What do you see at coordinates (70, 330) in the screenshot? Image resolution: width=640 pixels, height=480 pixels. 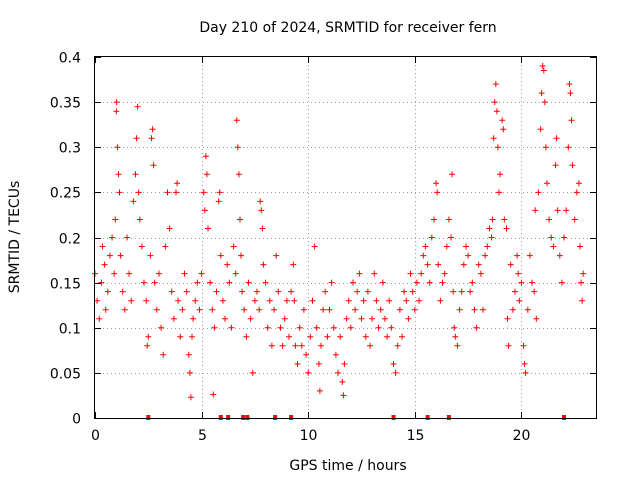 I see `y-tick-label: 0.1` at bounding box center [70, 330].